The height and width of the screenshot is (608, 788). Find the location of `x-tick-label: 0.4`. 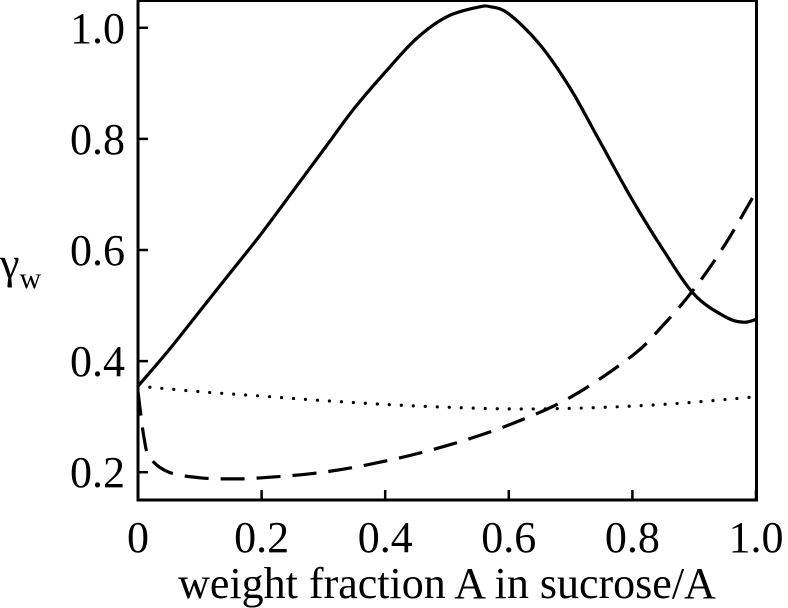

x-tick-label: 0.4 is located at coordinates (385, 537).